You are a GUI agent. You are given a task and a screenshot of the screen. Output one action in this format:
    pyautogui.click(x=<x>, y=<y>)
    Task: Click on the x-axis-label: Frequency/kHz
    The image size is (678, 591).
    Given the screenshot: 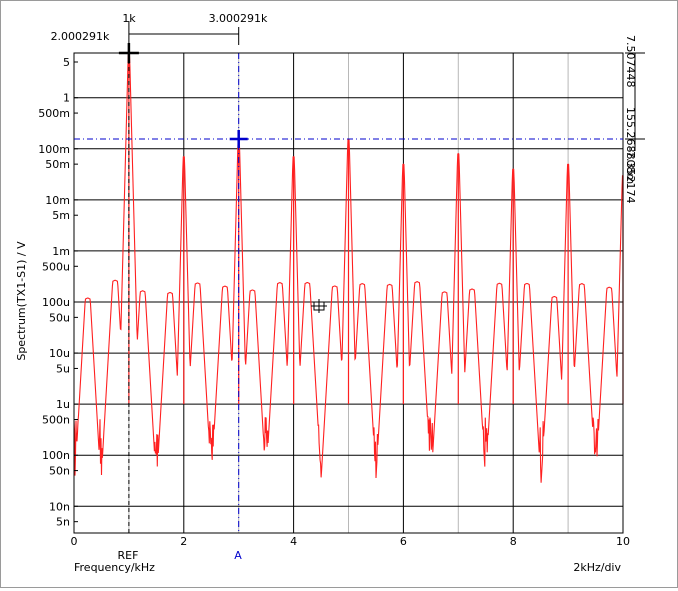 What is the action you would take?
    pyautogui.click(x=114, y=567)
    